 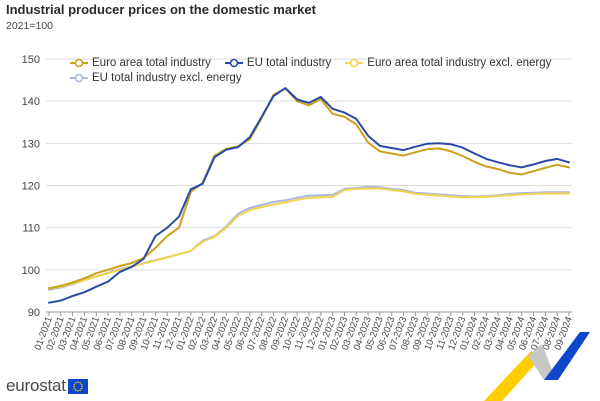 I want to click on legend-item: Euro area total industry, so click(x=140, y=63).